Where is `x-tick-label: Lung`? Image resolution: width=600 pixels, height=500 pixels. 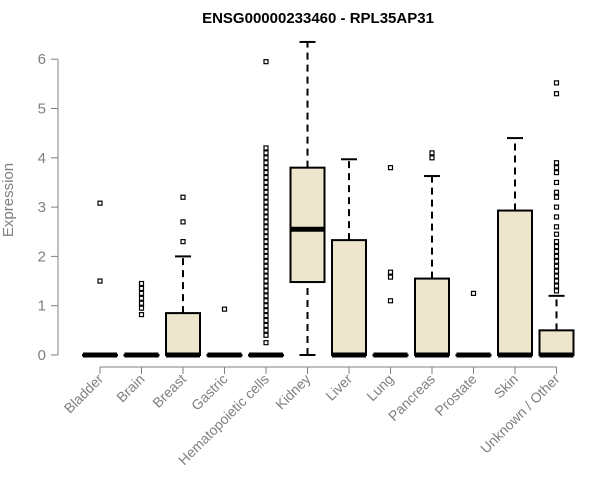
x-tick-label: Lung is located at coordinates (379, 387).